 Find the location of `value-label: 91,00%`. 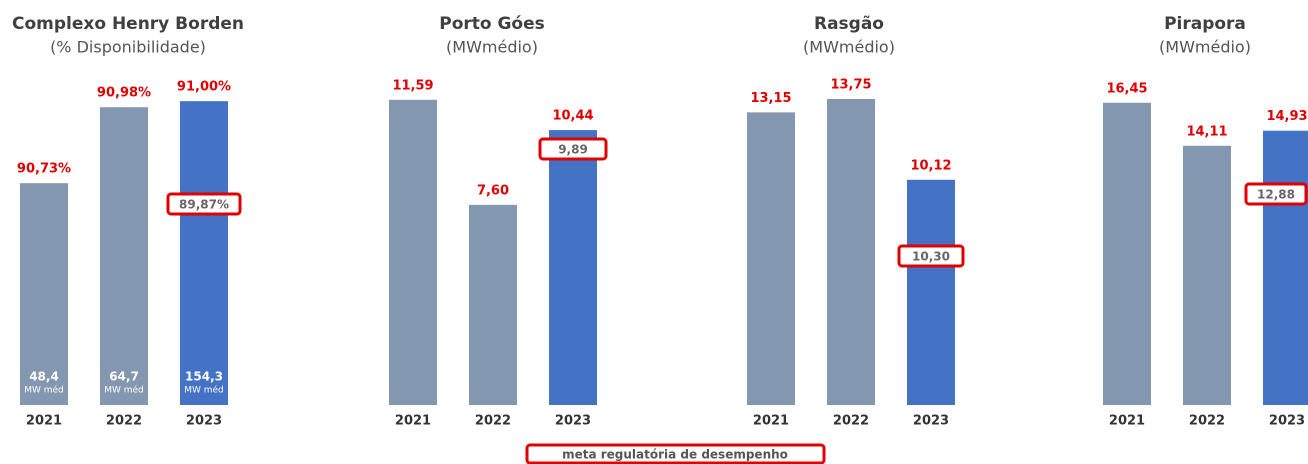

value-label: 91,00% is located at coordinates (204, 87).